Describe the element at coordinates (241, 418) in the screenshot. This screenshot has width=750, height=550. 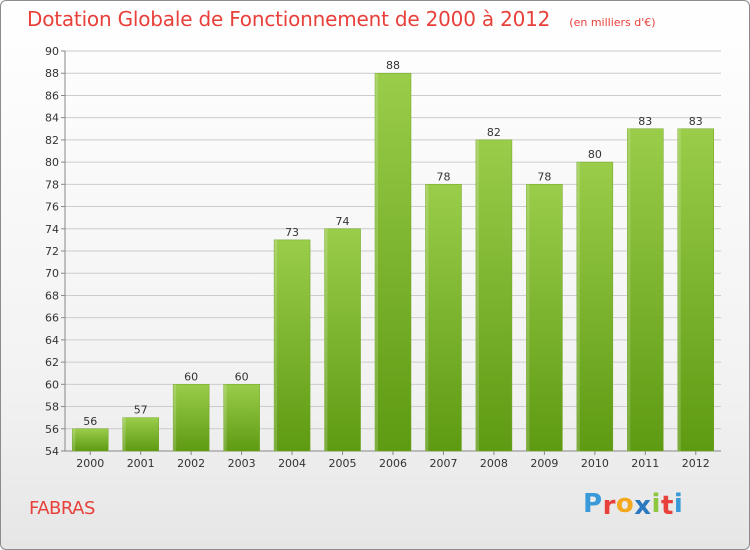
I see `bar-2003` at that location.